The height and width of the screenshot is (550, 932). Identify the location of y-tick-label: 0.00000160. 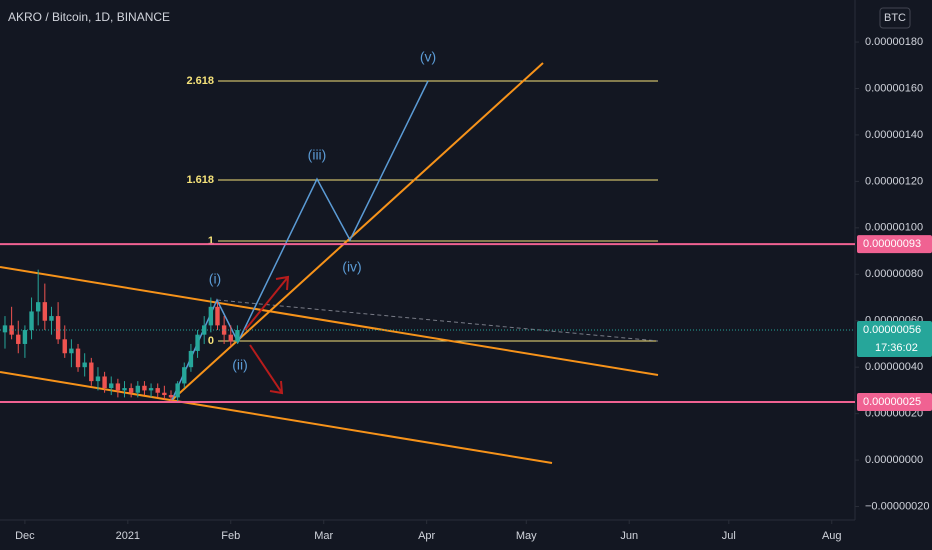
(894, 88).